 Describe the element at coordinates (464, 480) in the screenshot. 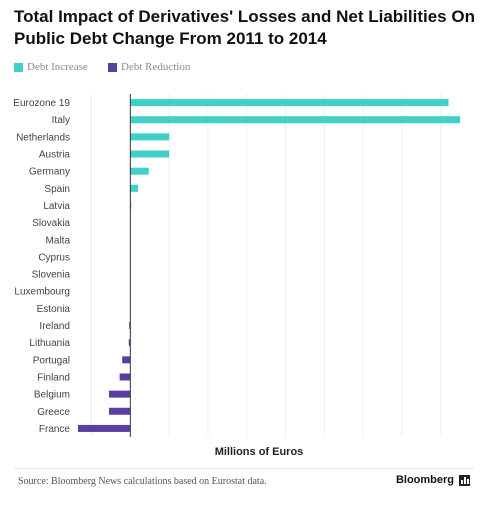

I see `bar-chart-icon` at that location.